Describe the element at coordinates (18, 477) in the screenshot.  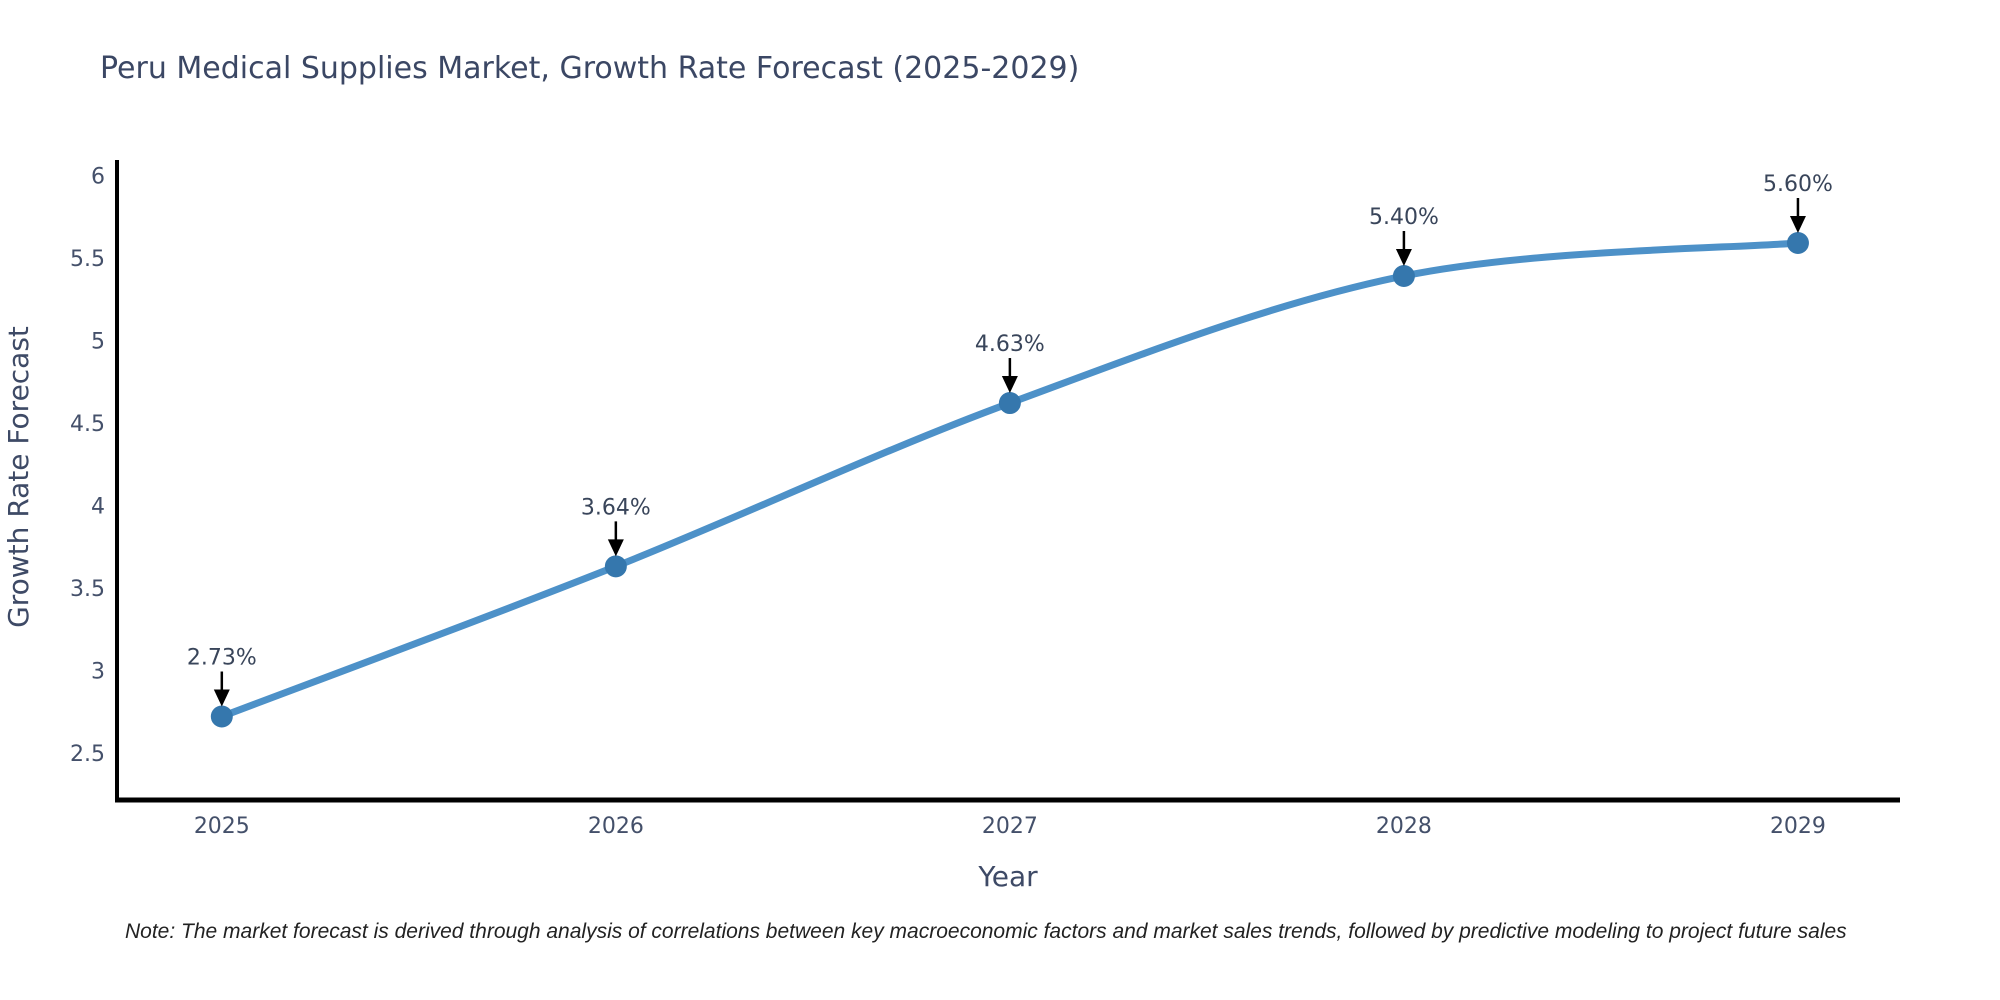
I see `y-axis-title: Growth Rate Forecast` at that location.